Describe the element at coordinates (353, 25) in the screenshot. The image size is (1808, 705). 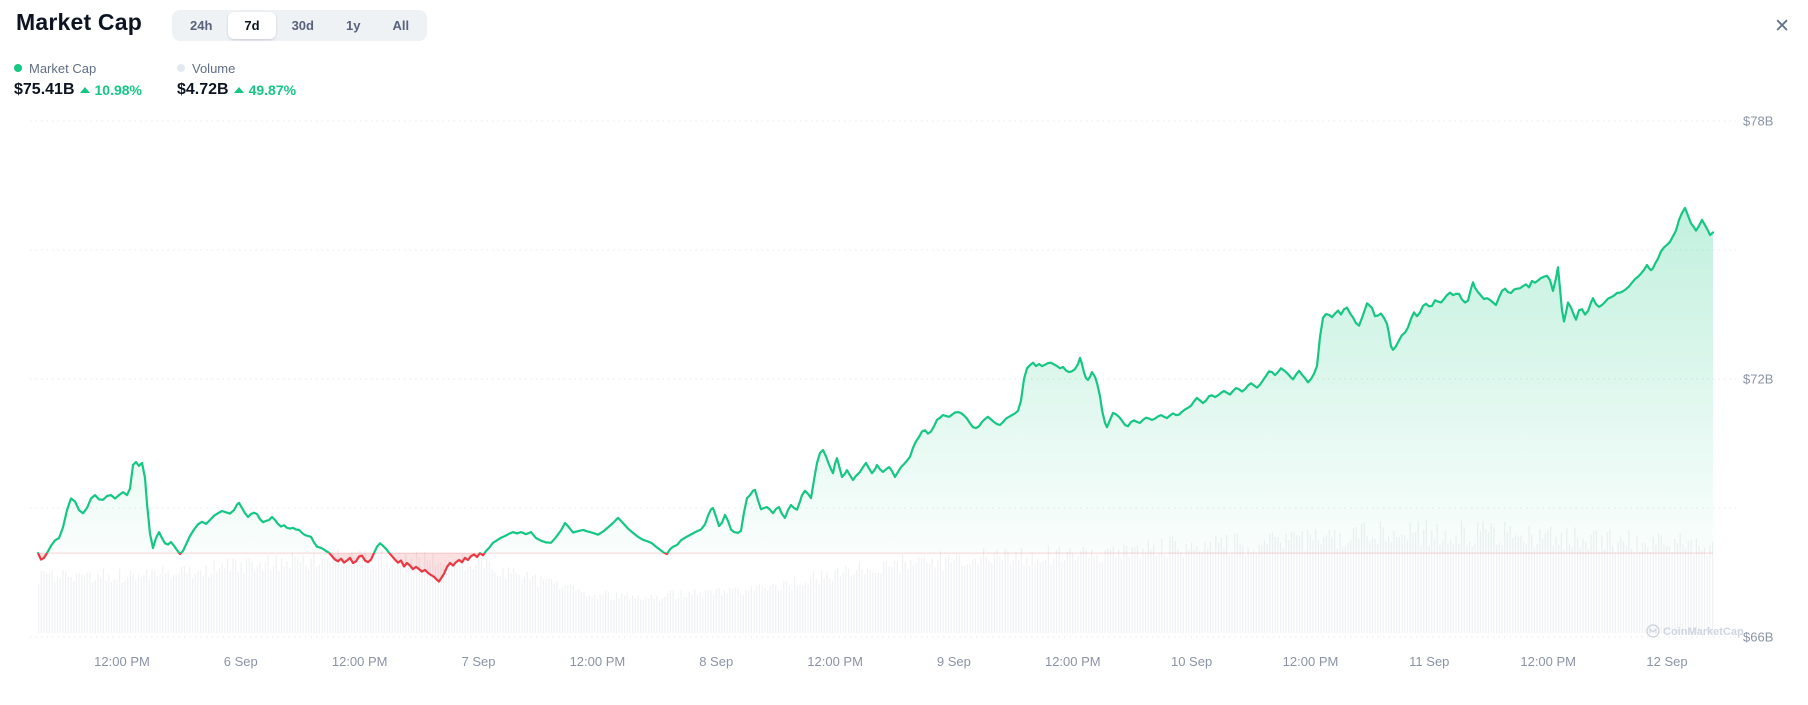
I see `tab-1y: 1y` at that location.